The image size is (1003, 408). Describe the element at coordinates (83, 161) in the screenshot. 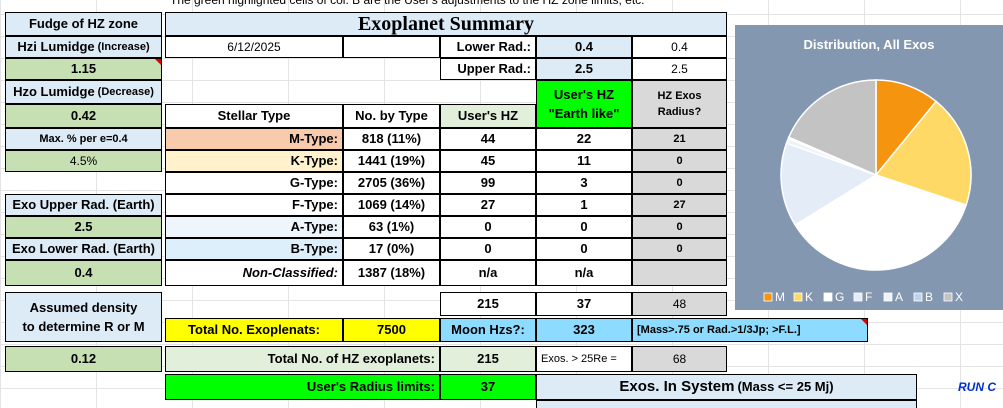

I see `sidebar-cell: 4.5%` at that location.